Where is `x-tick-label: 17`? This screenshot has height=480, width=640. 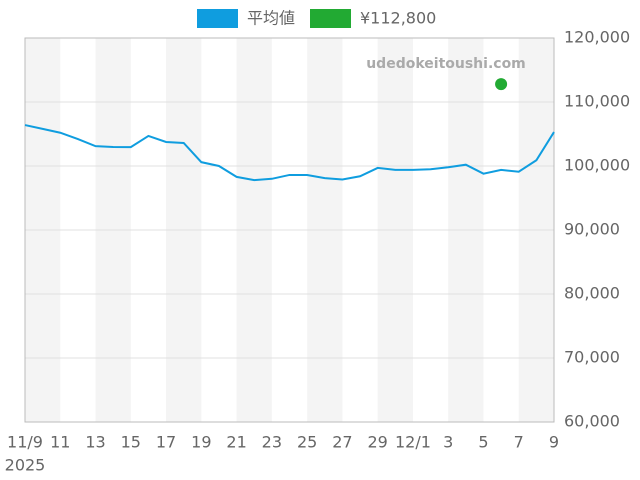
x-tick-label: 17 is located at coordinates (166, 442).